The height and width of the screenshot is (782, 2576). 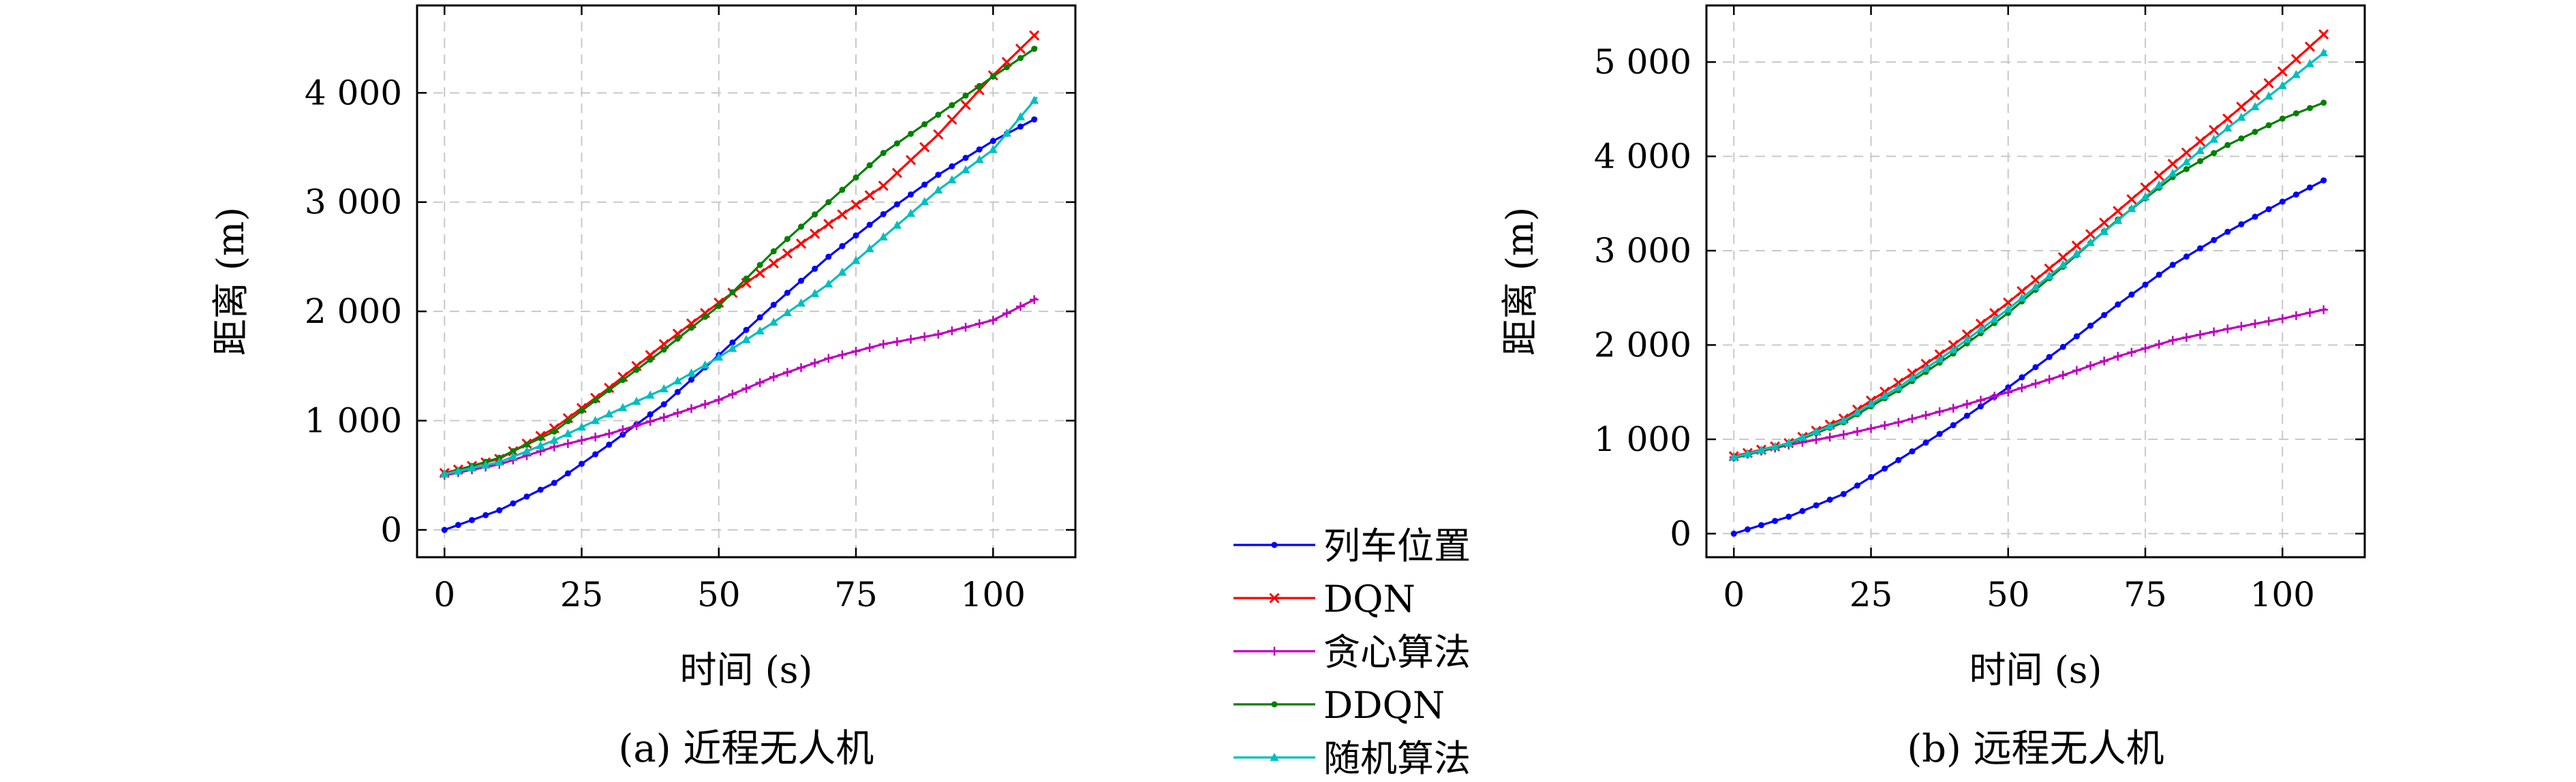 What do you see at coordinates (746, 749) in the screenshot?
I see `panel-caption: (a) 近程无人机` at bounding box center [746, 749].